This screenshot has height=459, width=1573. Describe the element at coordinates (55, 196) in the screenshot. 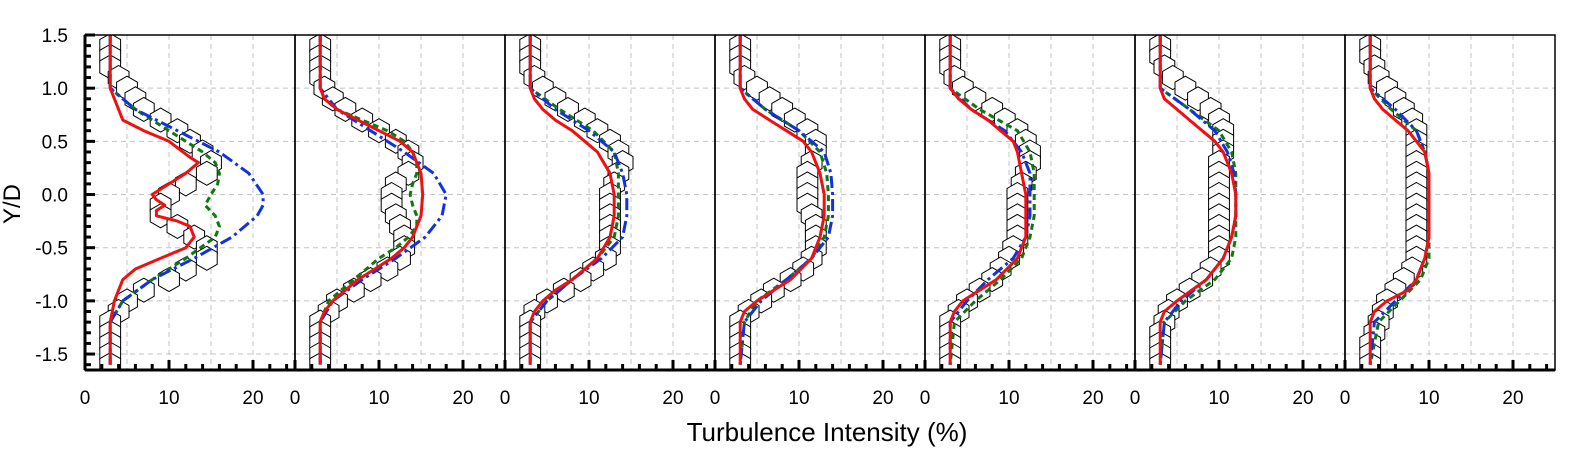

I see `y-tick-label: 0.0` at that location.